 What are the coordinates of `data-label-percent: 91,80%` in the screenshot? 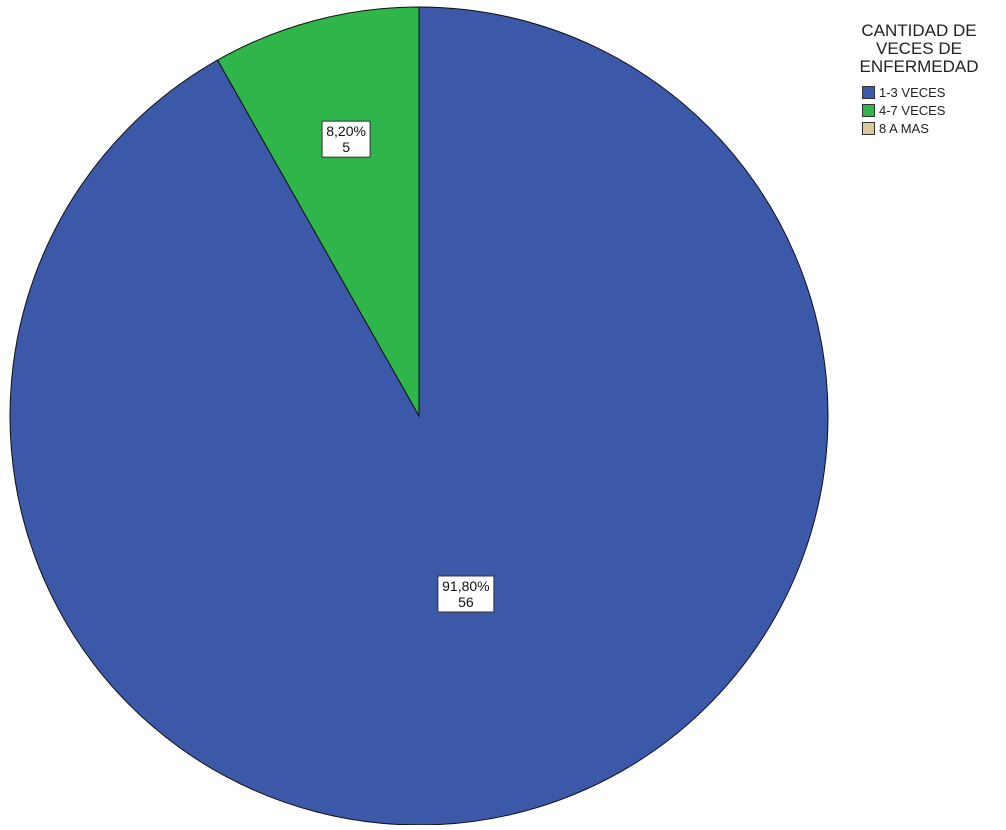 It's located at (465, 586).